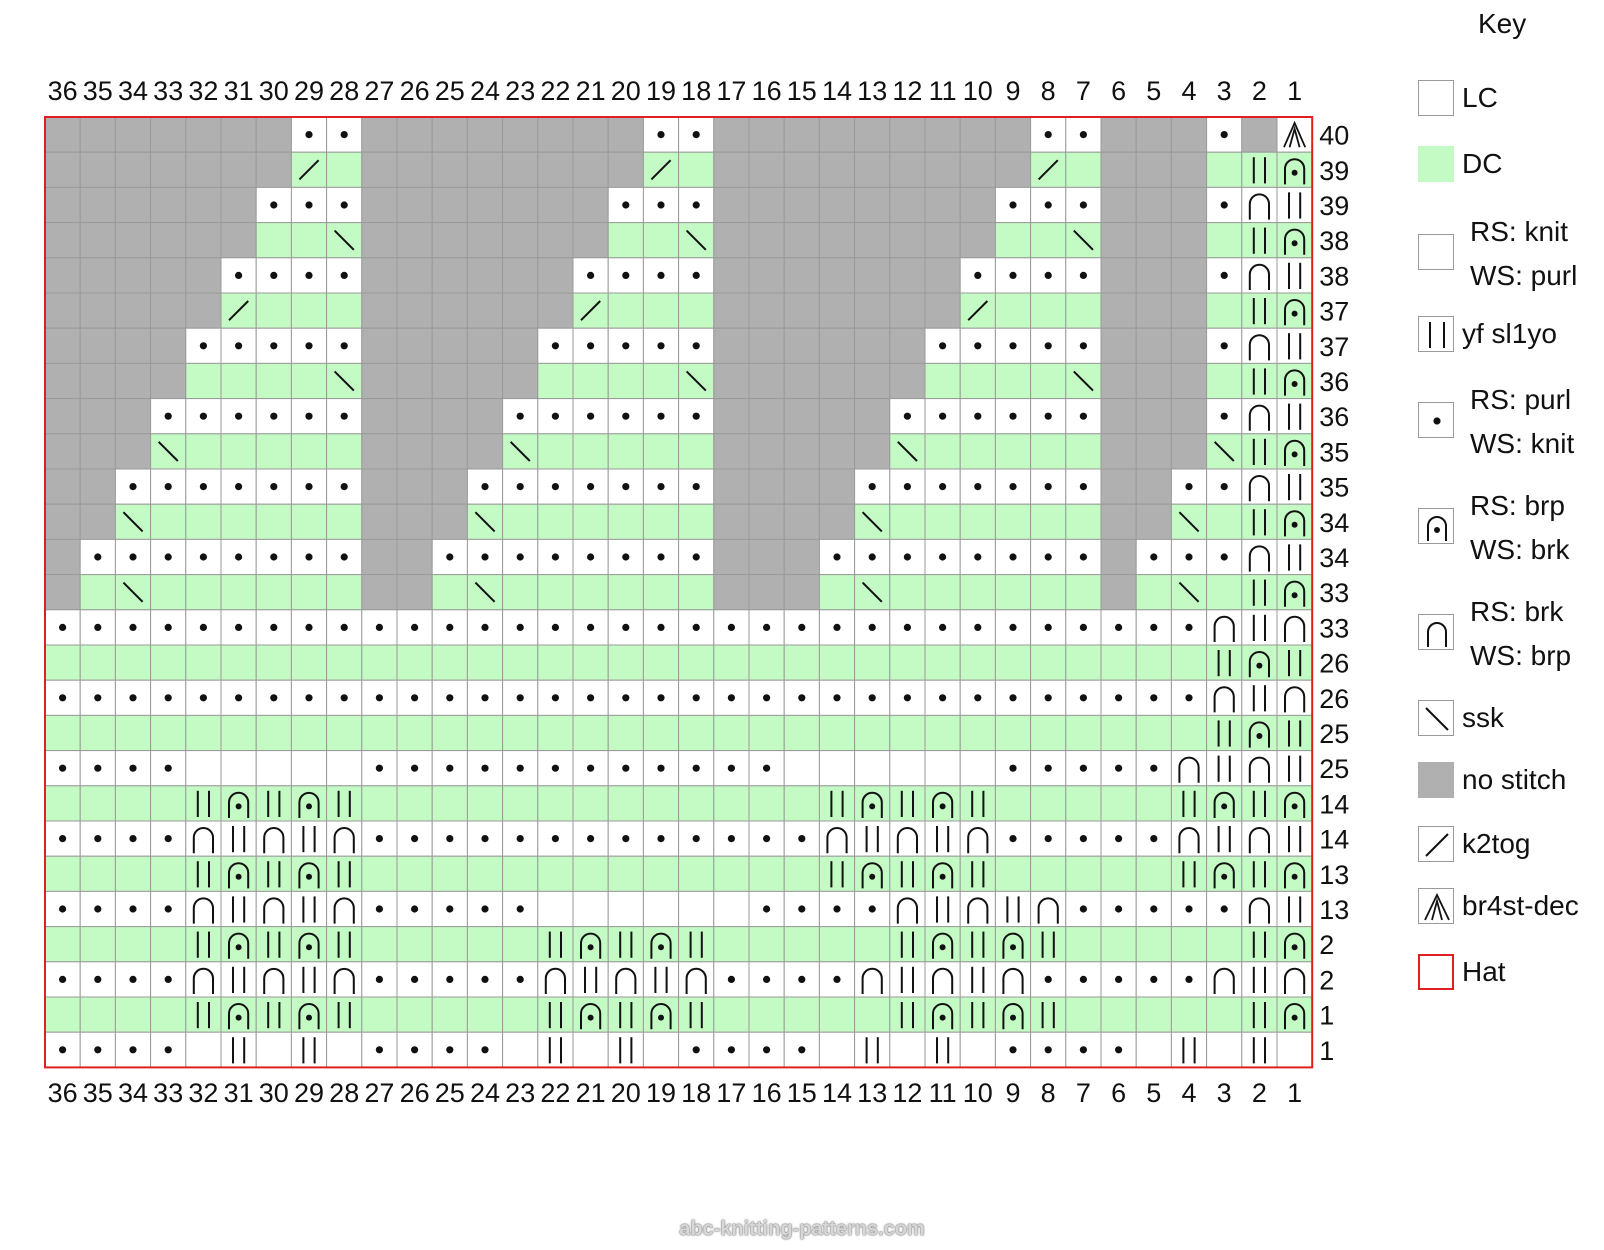 The width and height of the screenshot is (1604, 1250). Describe the element at coordinates (168, 1093) in the screenshot. I see `column-number-bottom: 33` at that location.